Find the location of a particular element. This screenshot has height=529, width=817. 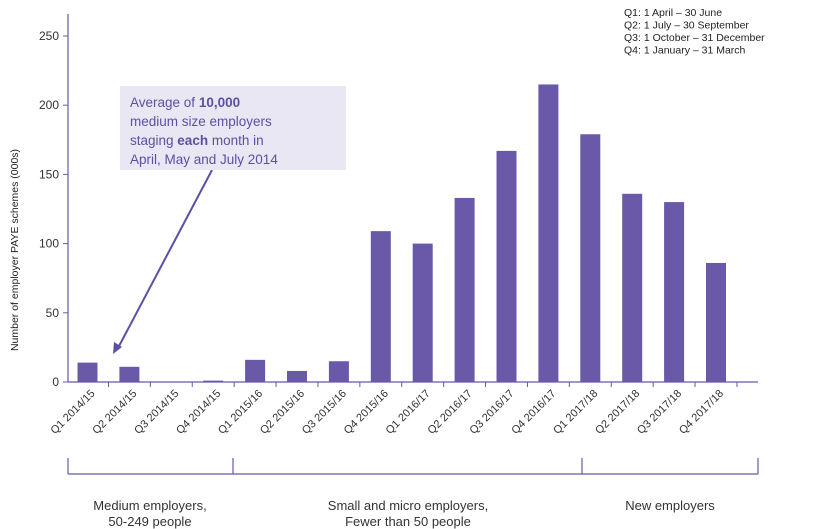

y-tick-label: 250 is located at coordinates (49, 36).